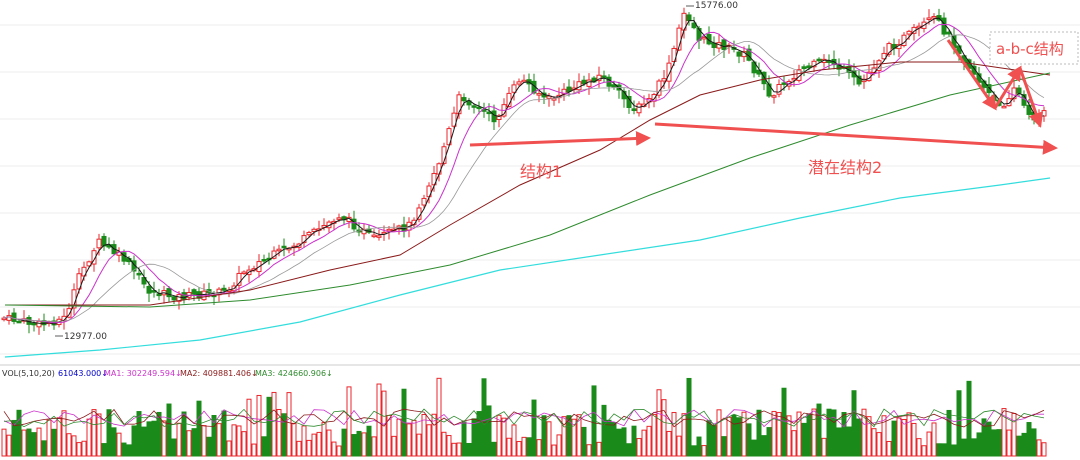  What do you see at coordinates (845, 167) in the screenshot?
I see `structure2-label: 潜在结构2` at bounding box center [845, 167].